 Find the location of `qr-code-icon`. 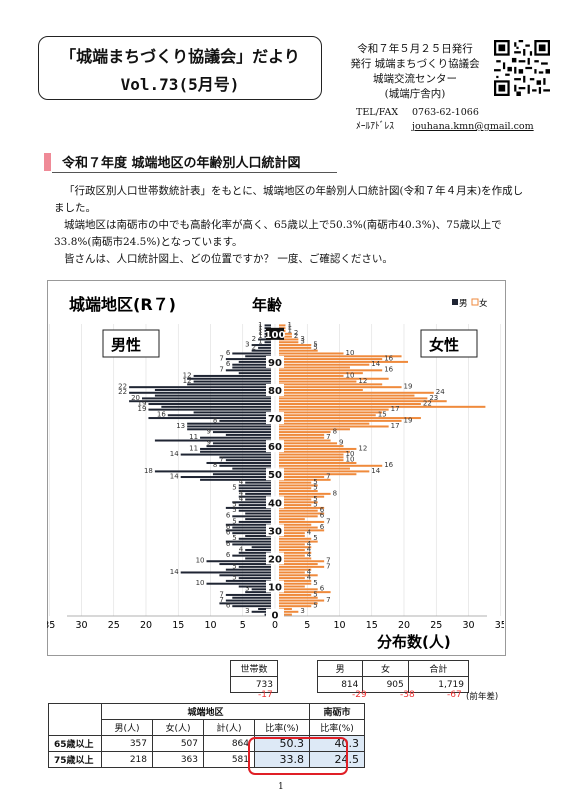

qr-code-icon is located at coordinates (522, 68).